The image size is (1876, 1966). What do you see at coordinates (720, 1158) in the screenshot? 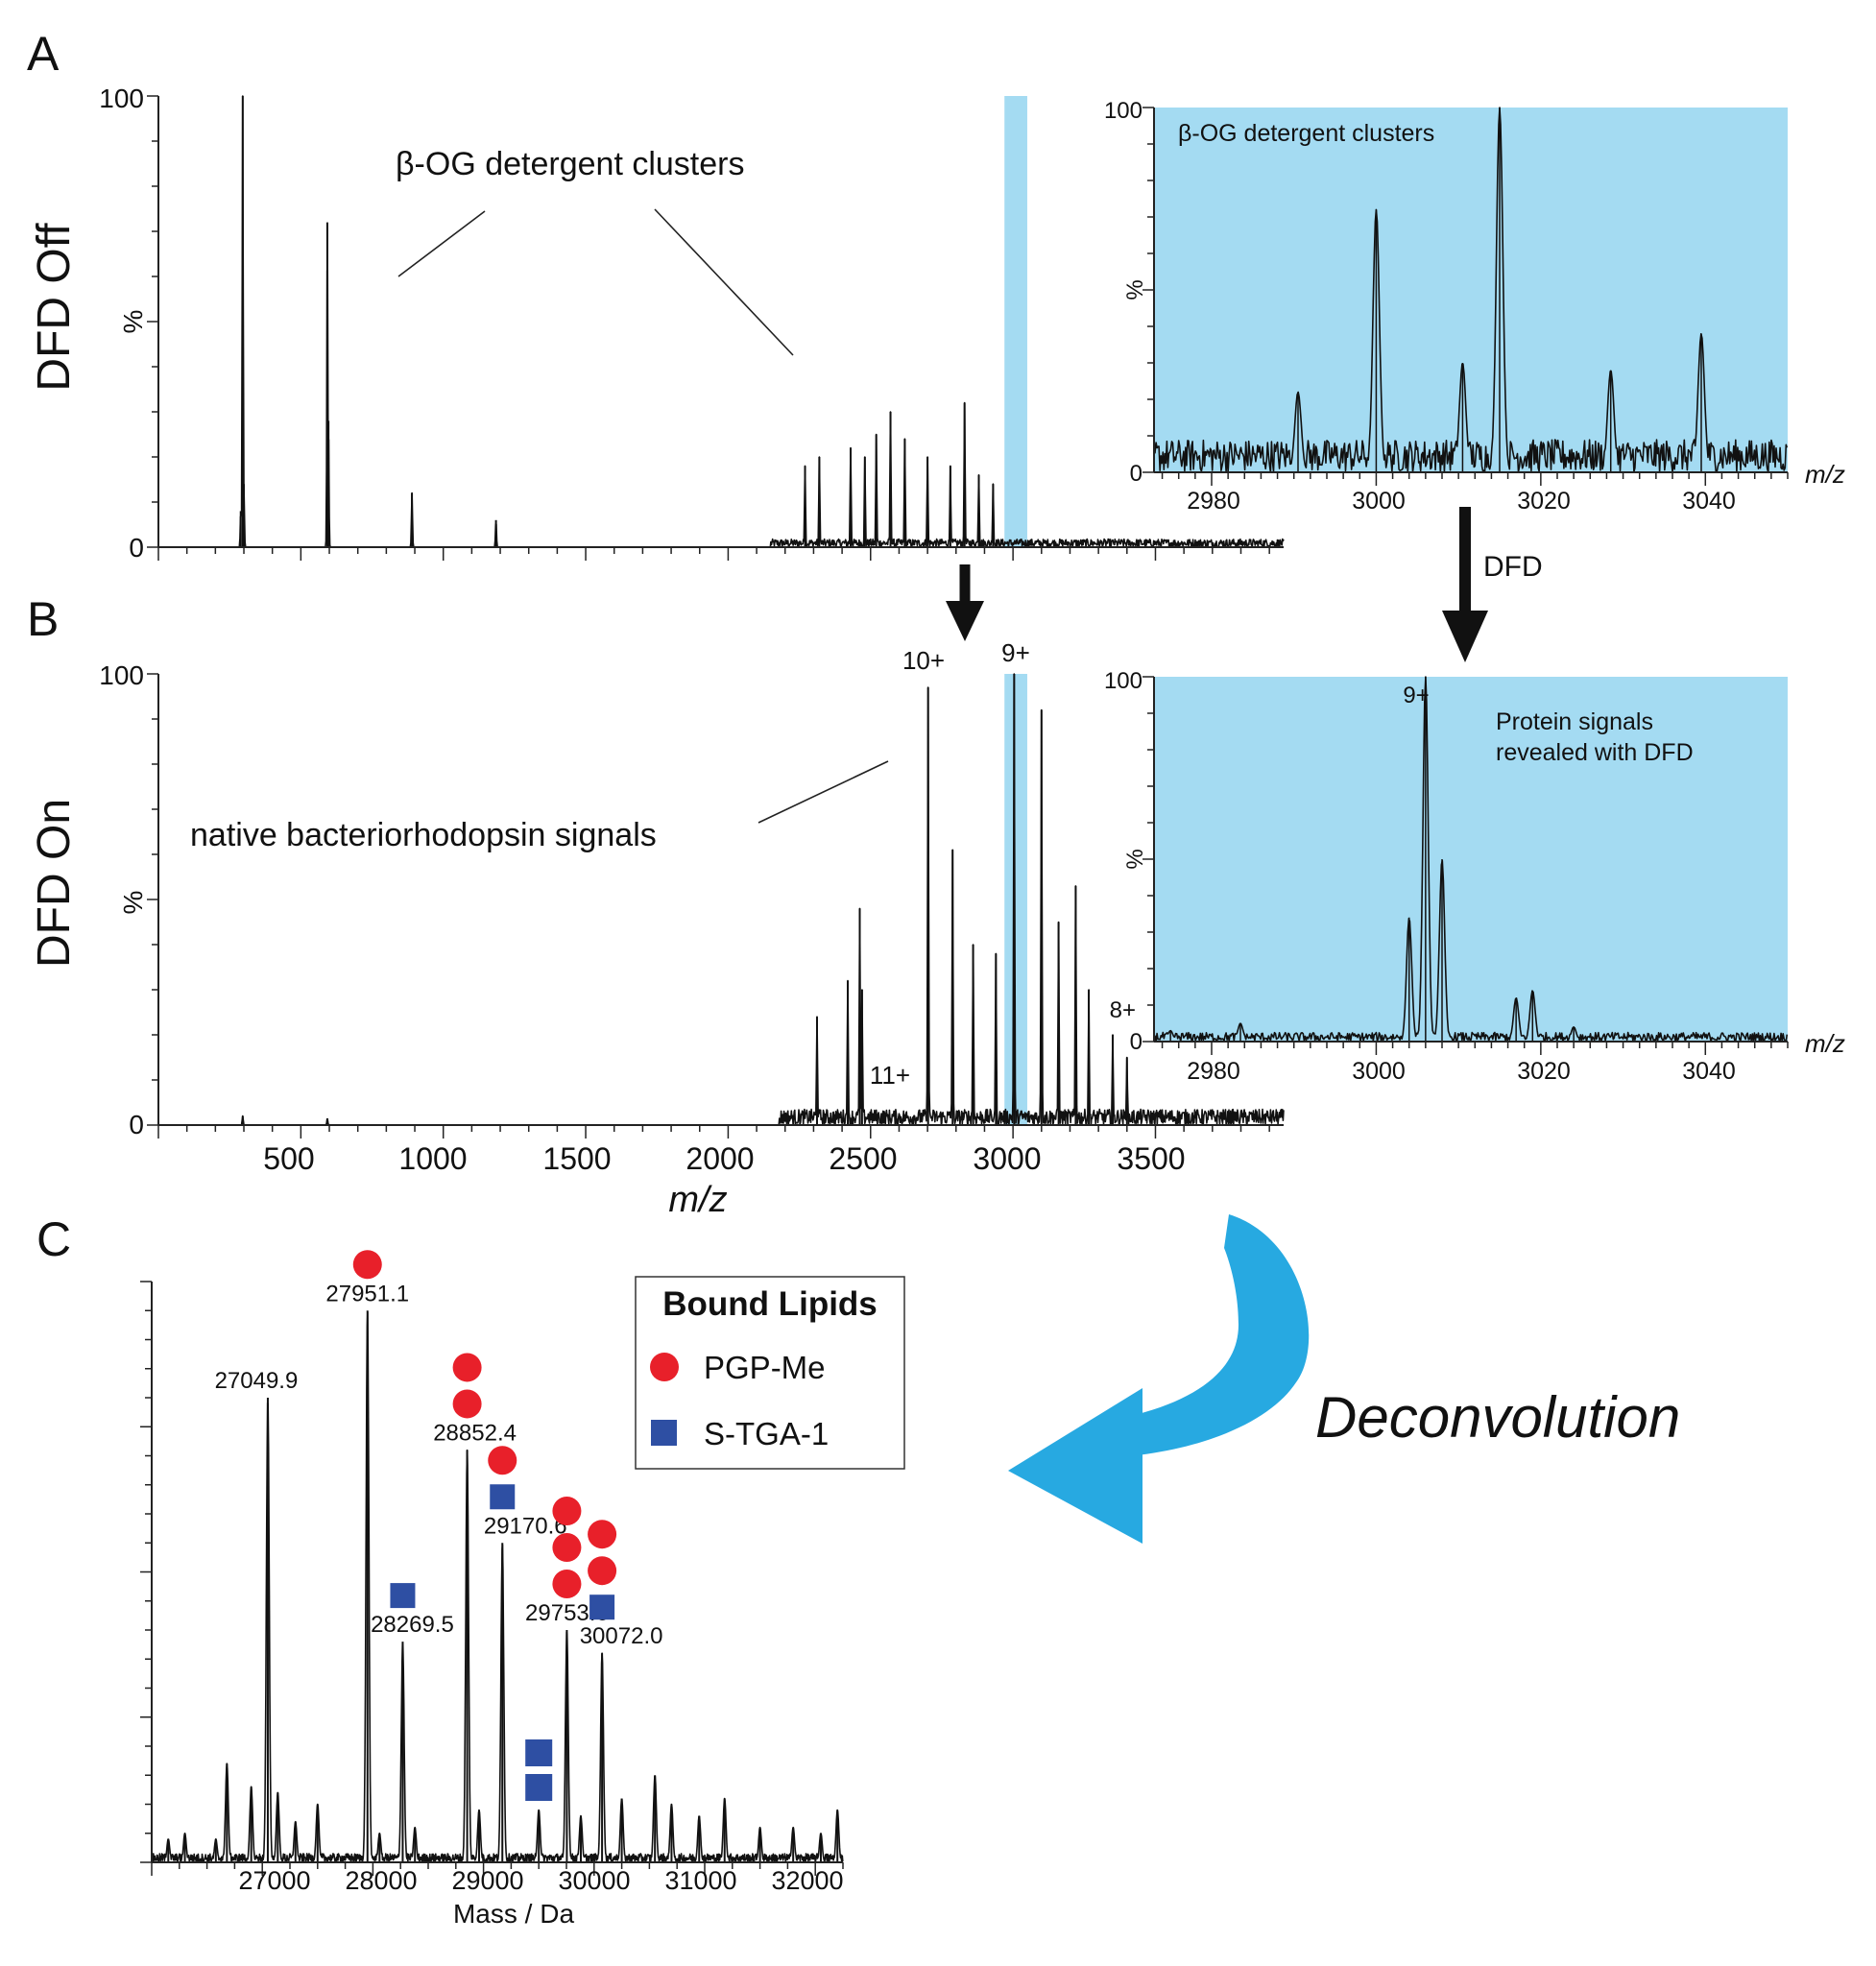
I see `panel-b-x-tick-2000: 2000` at bounding box center [720, 1158].